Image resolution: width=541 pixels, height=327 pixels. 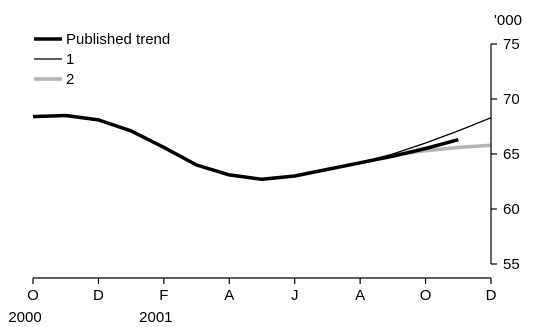 I want to click on y-tick-label: 75, so click(x=511, y=44).